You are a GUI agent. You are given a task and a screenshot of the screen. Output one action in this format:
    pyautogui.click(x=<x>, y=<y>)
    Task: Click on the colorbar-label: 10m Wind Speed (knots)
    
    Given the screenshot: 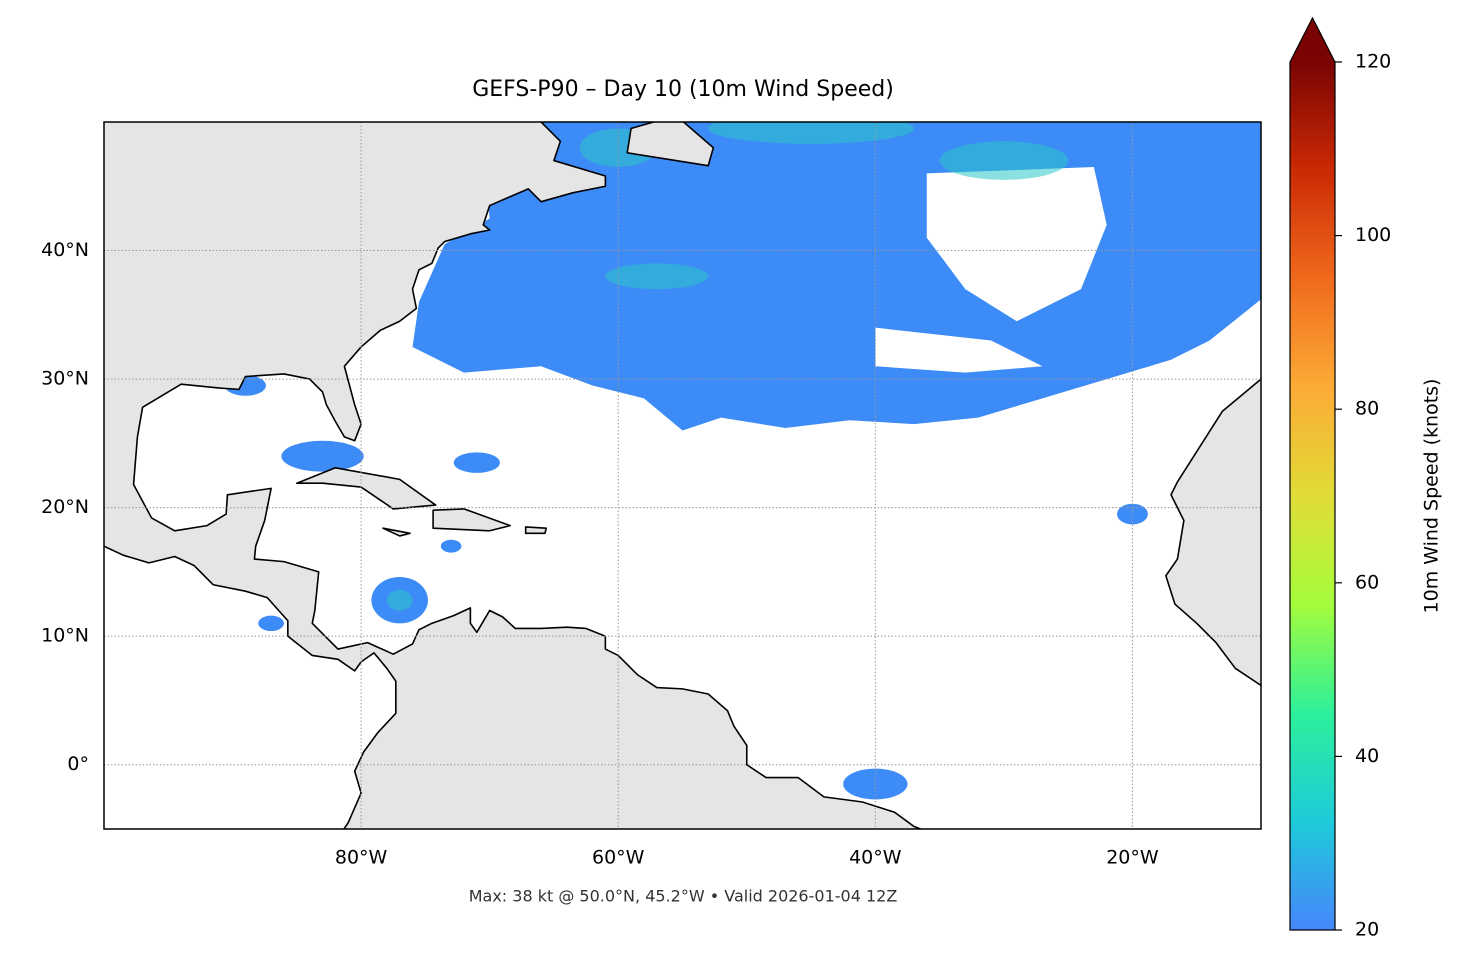 What is the action you would take?
    pyautogui.click(x=1432, y=496)
    